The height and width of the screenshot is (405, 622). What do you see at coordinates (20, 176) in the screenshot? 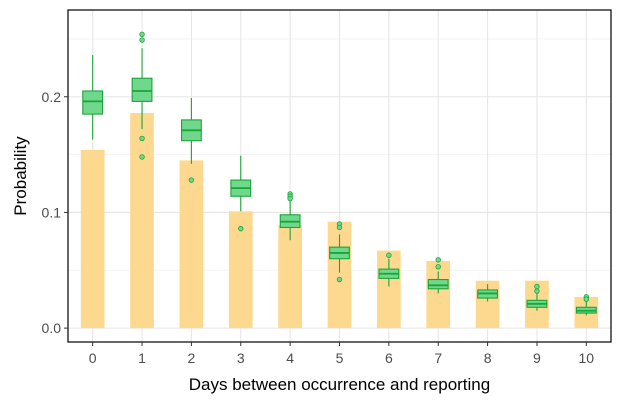
I see `y-axis-title: Probability` at bounding box center [20, 176].